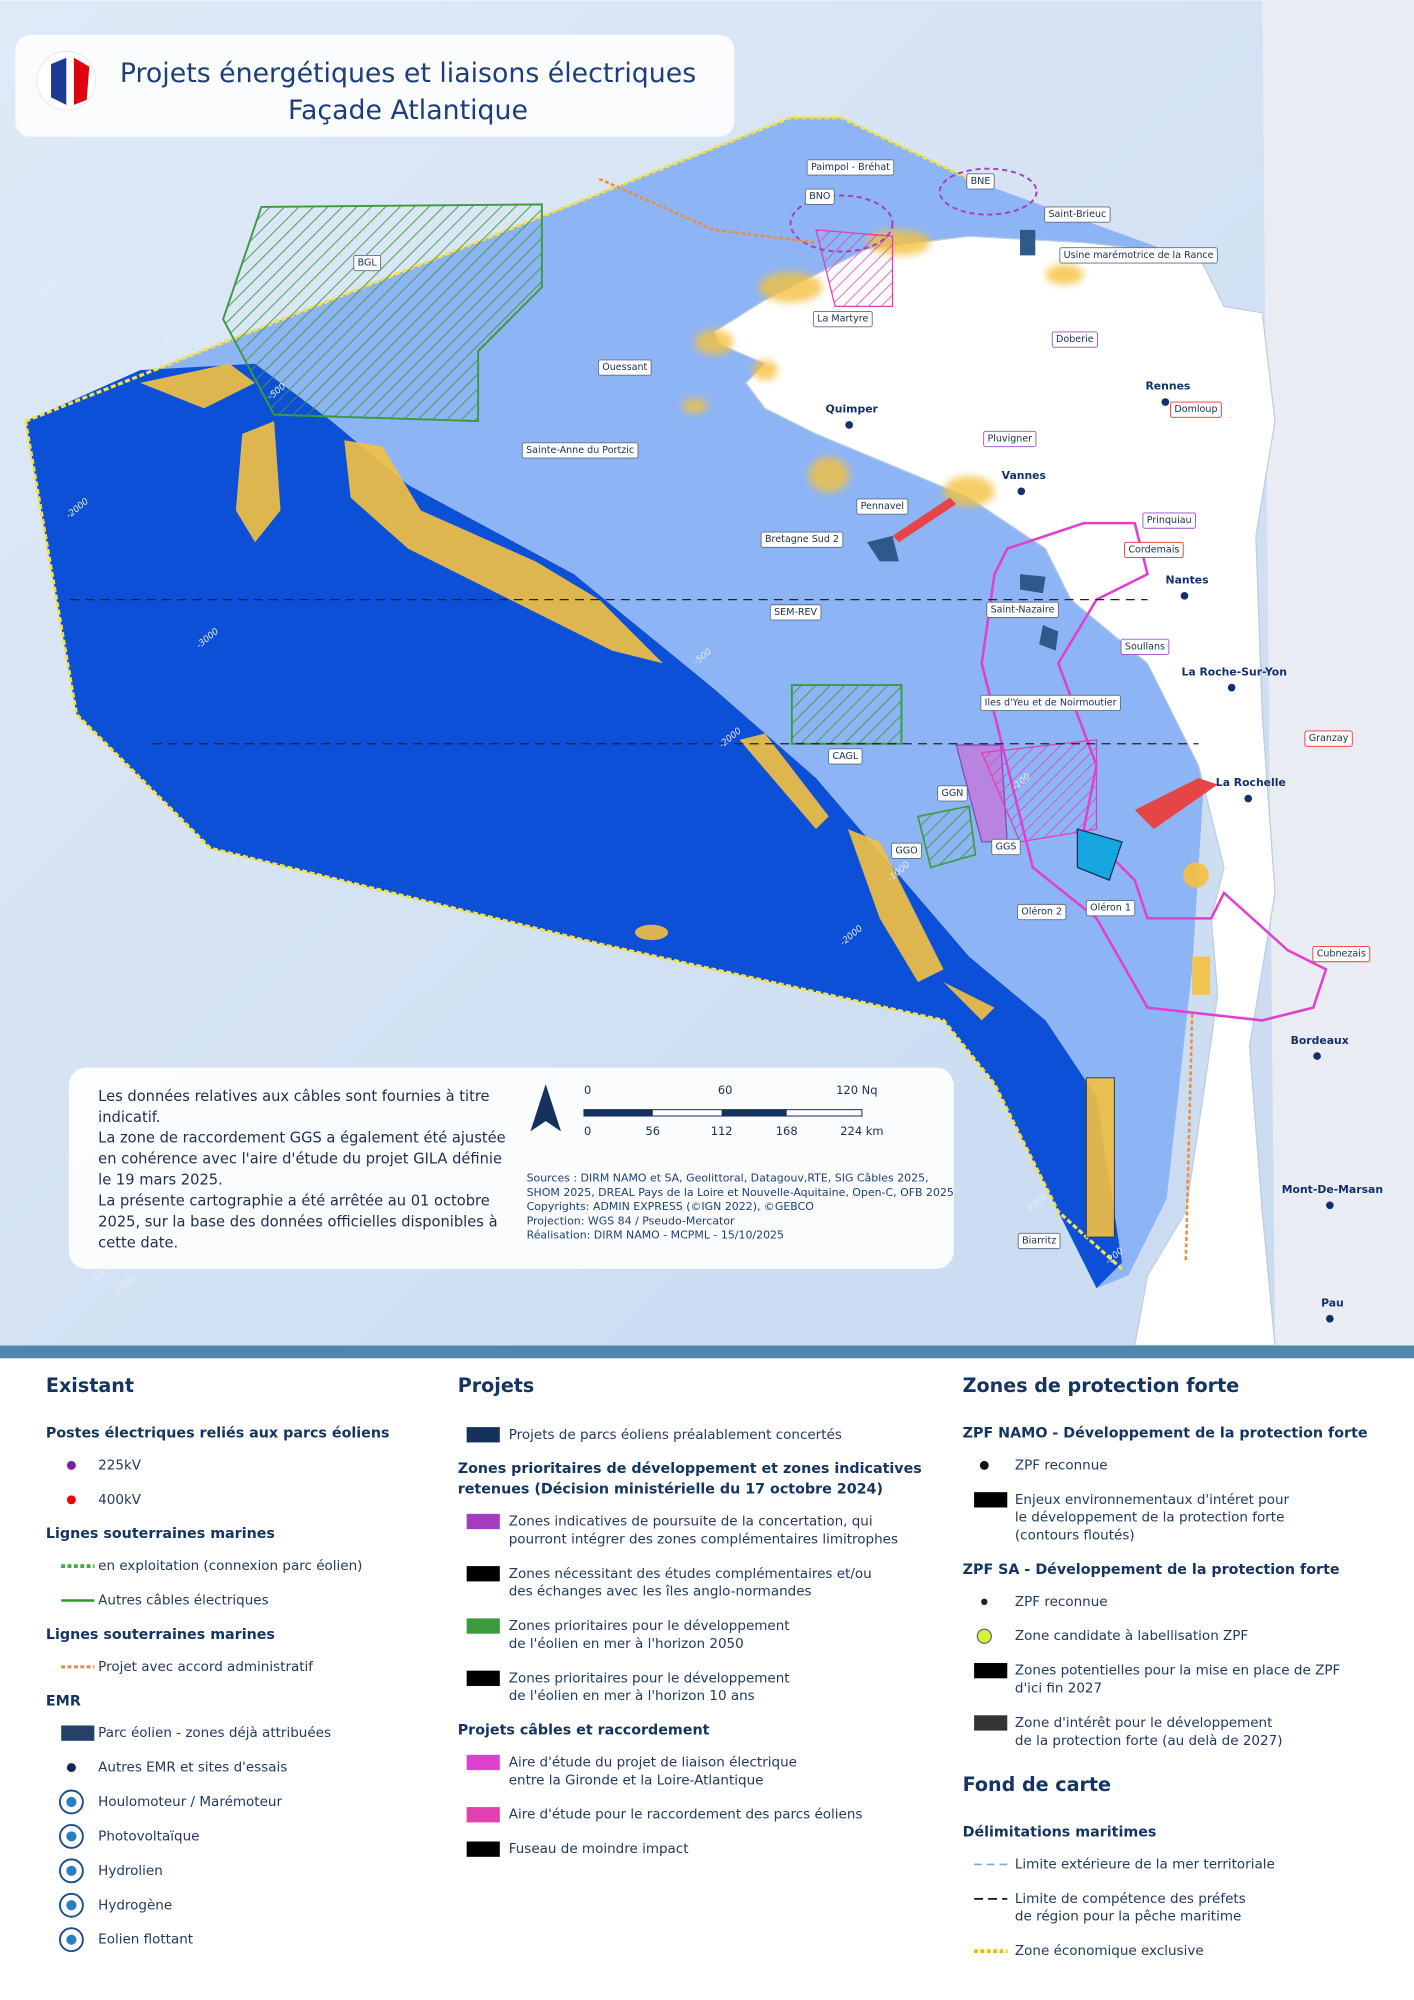 This screenshot has width=1414, height=2000. I want to click on zone-cagl, so click(846, 714).